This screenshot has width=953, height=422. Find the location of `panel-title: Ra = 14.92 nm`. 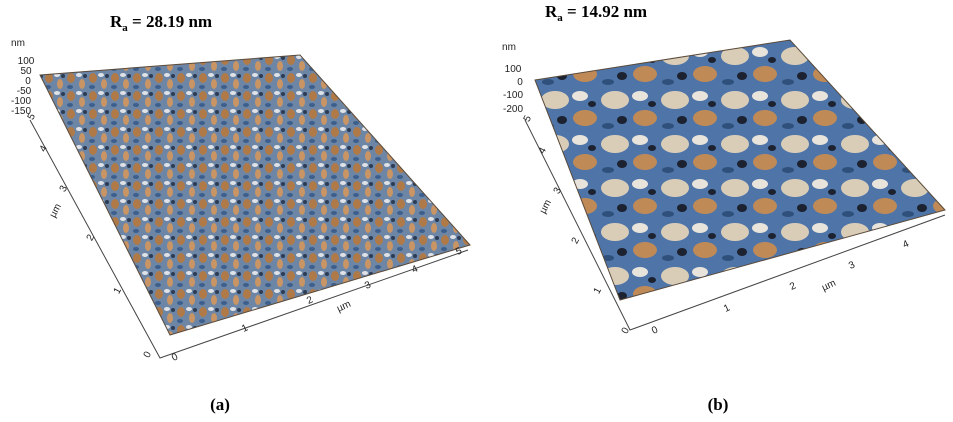

panel-title: Ra = 14.92 nm is located at coordinates (596, 13).